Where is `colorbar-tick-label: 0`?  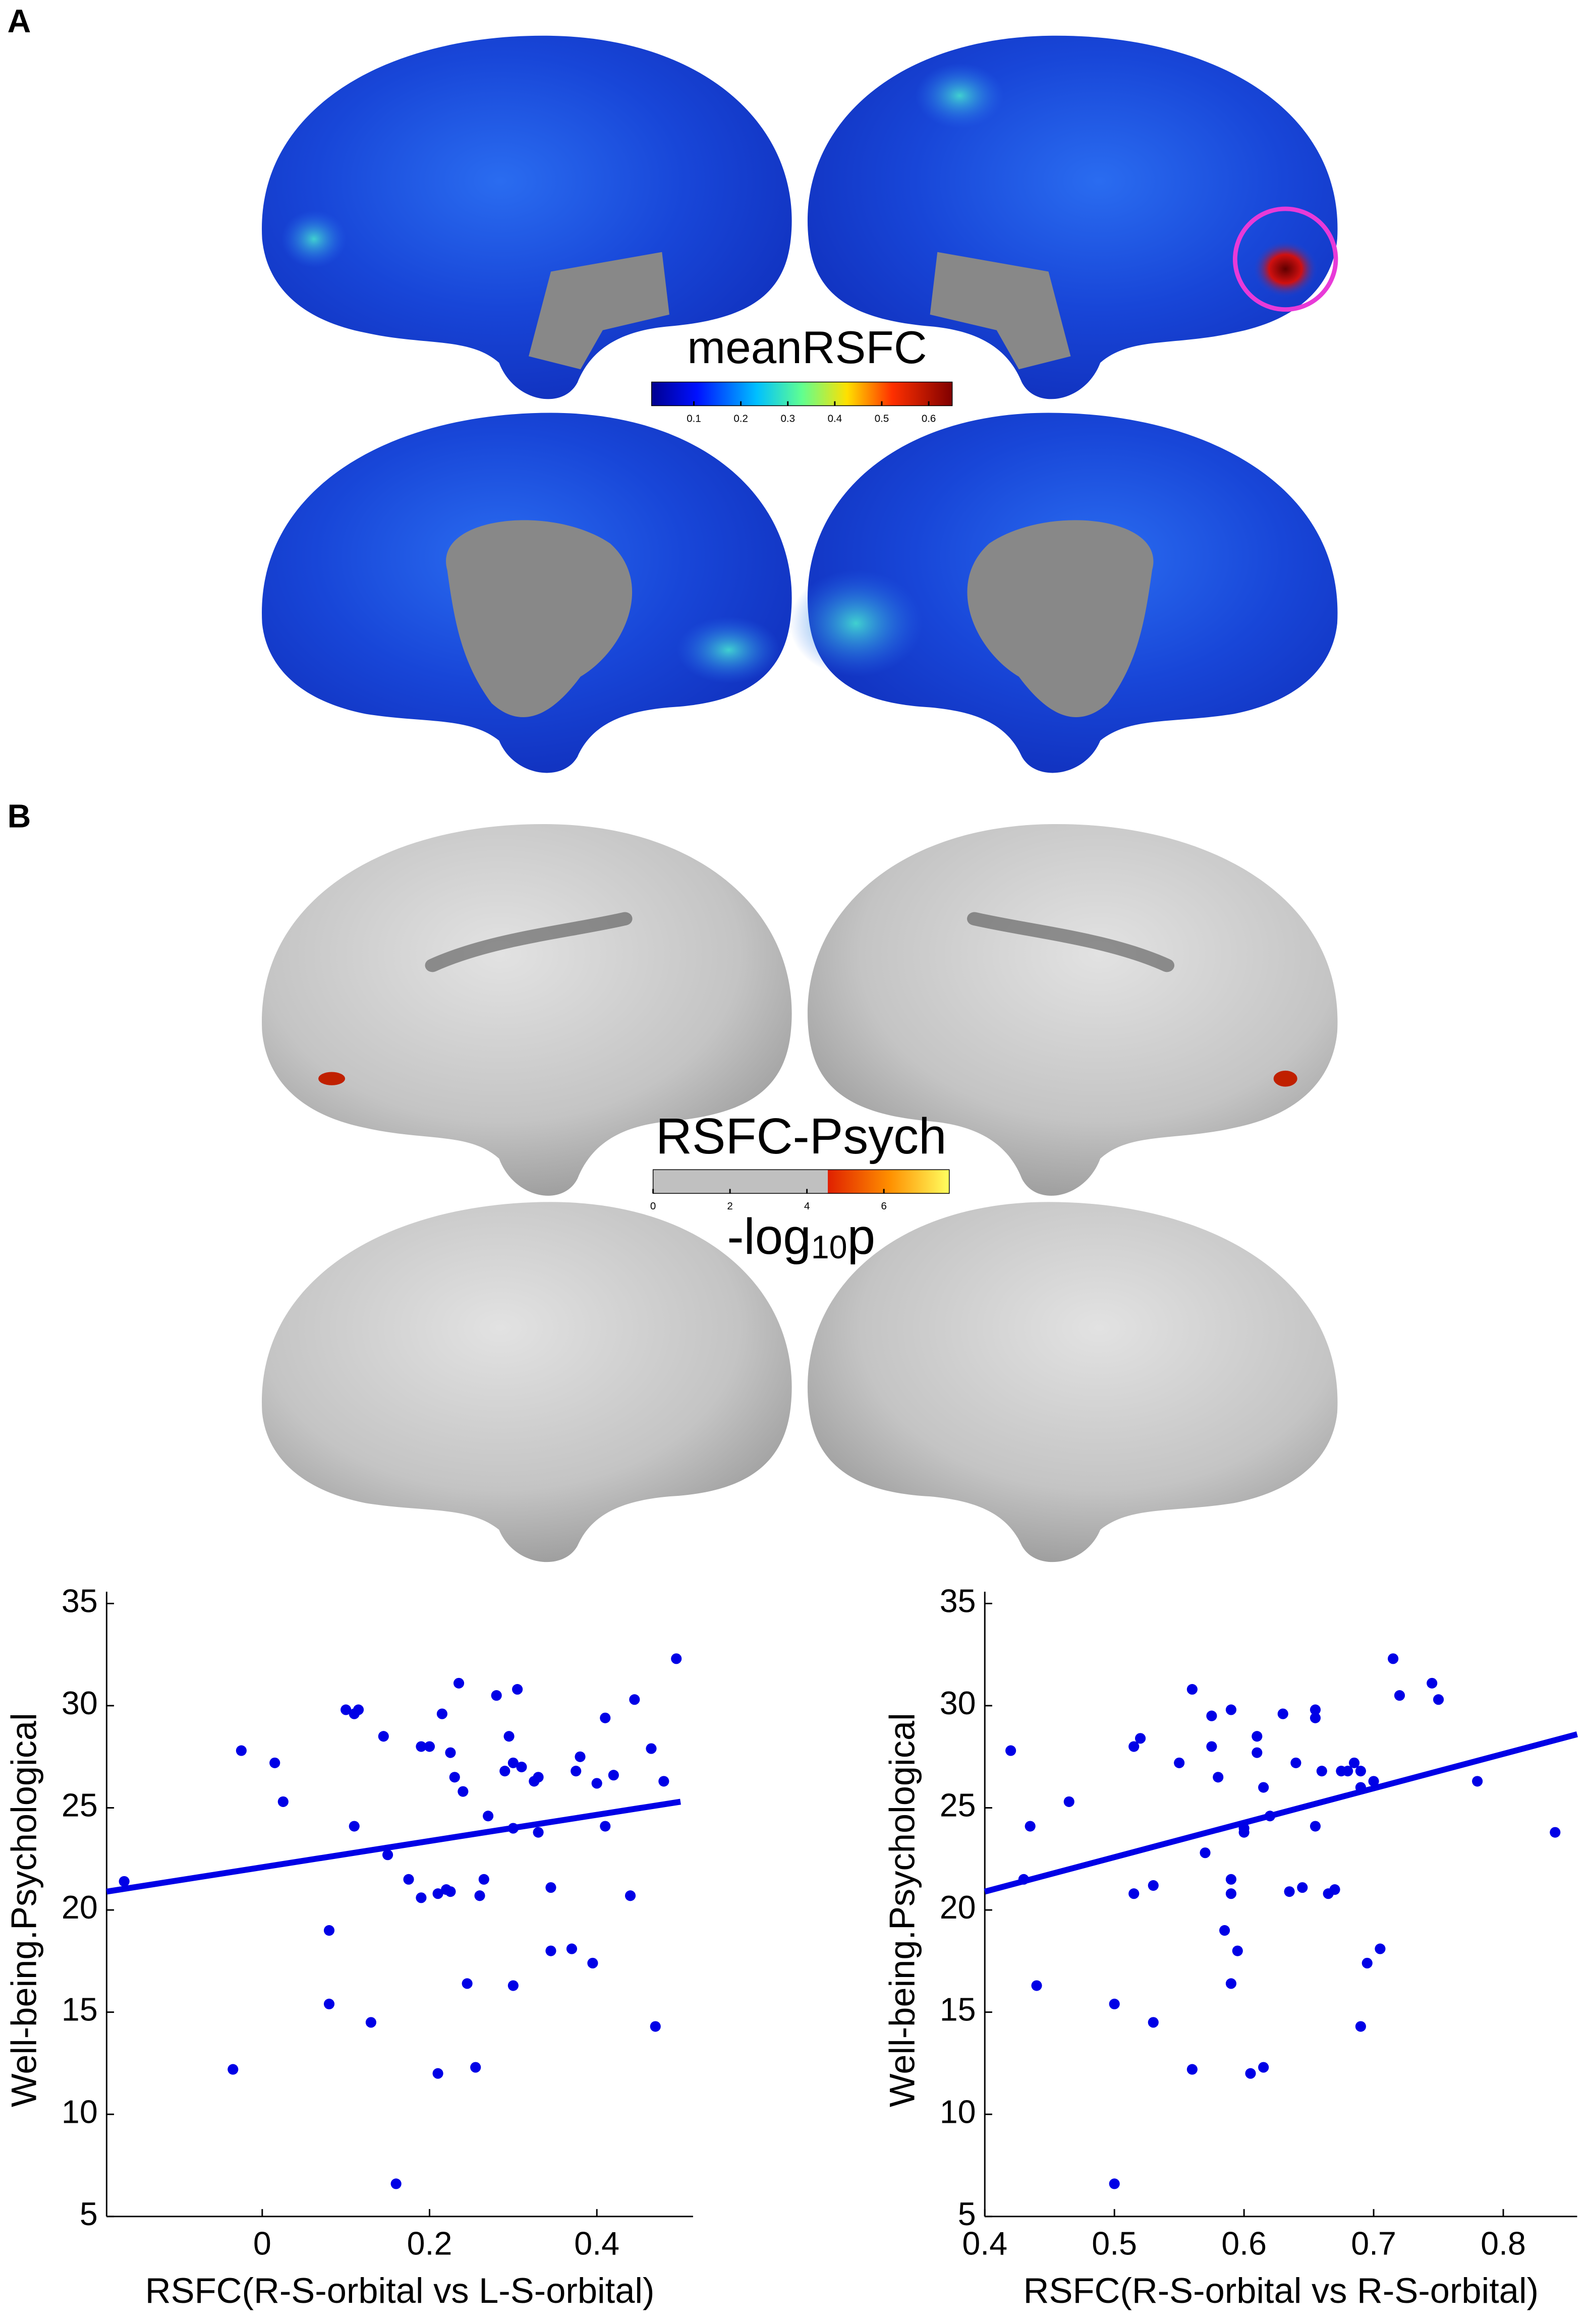 colorbar-tick-label: 0 is located at coordinates (653, 1206).